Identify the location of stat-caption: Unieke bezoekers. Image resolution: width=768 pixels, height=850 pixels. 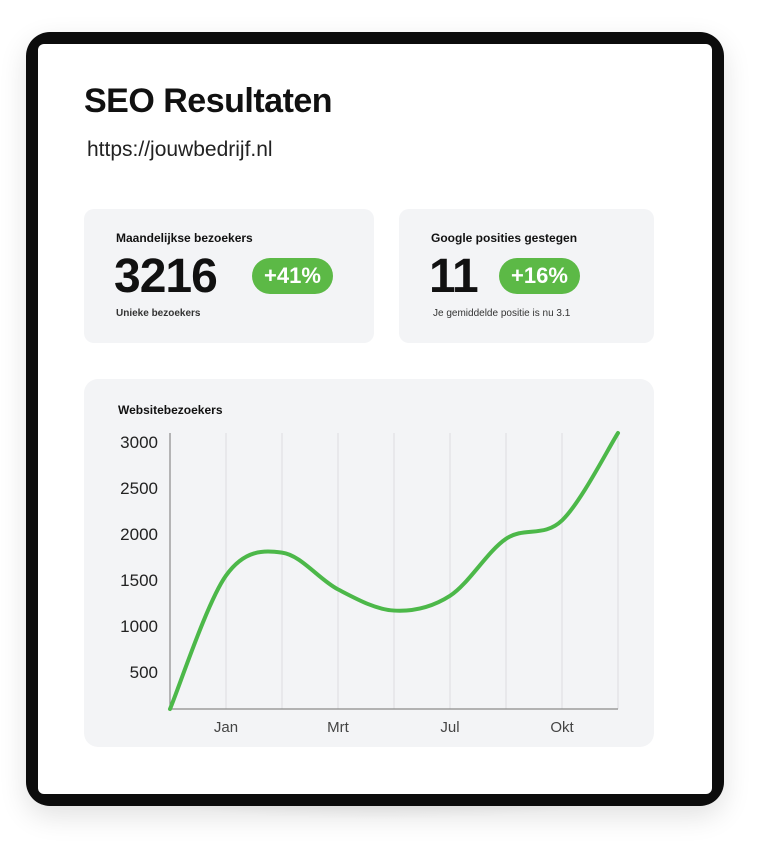
(158, 313).